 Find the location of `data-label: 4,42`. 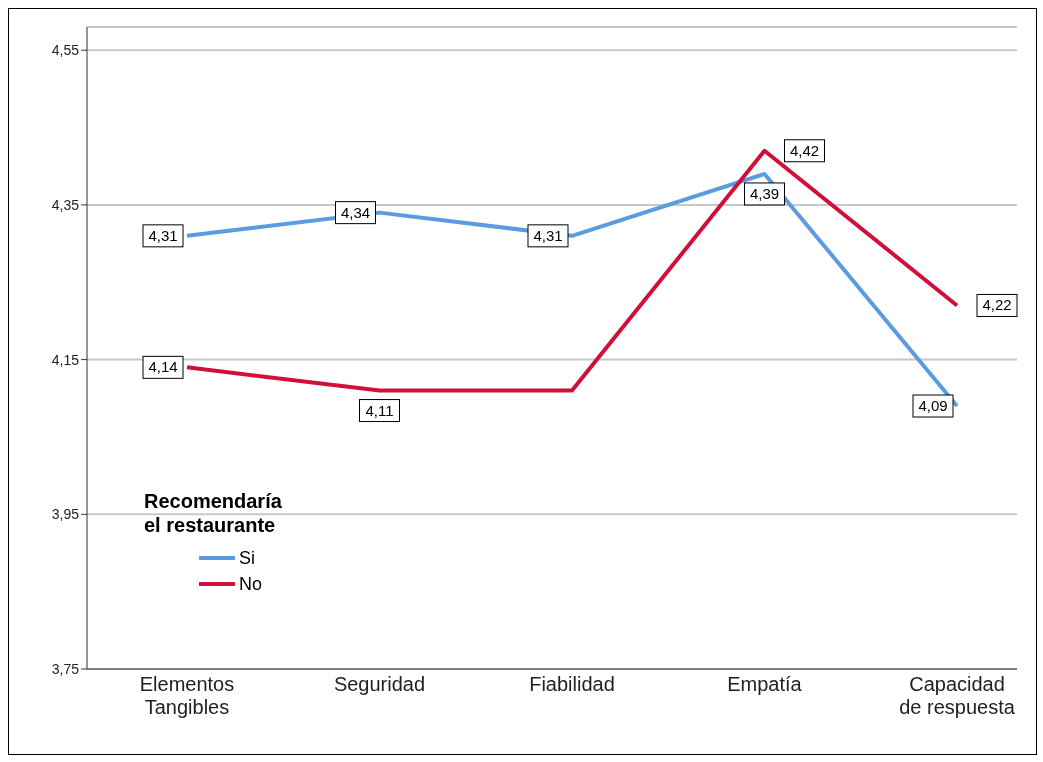

data-label: 4,42 is located at coordinates (804, 150).